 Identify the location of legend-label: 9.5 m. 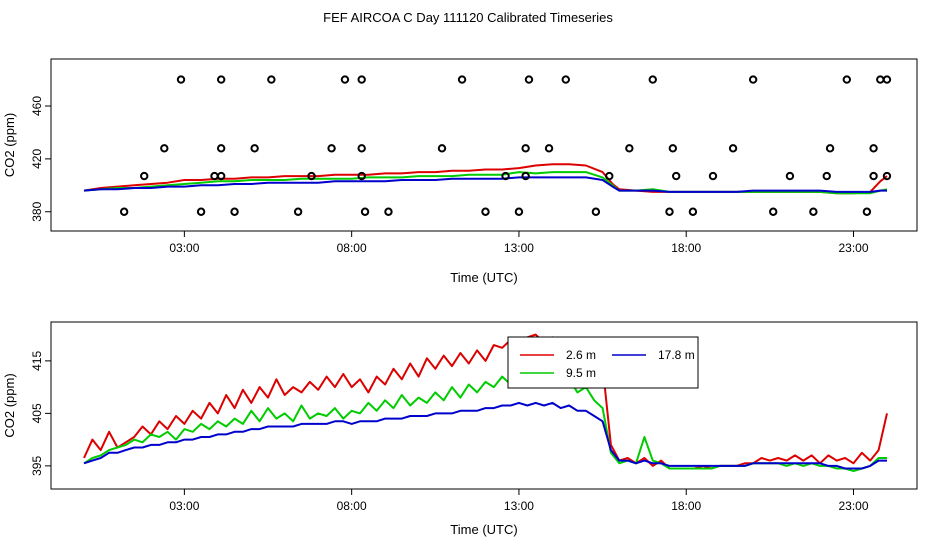
(581, 373).